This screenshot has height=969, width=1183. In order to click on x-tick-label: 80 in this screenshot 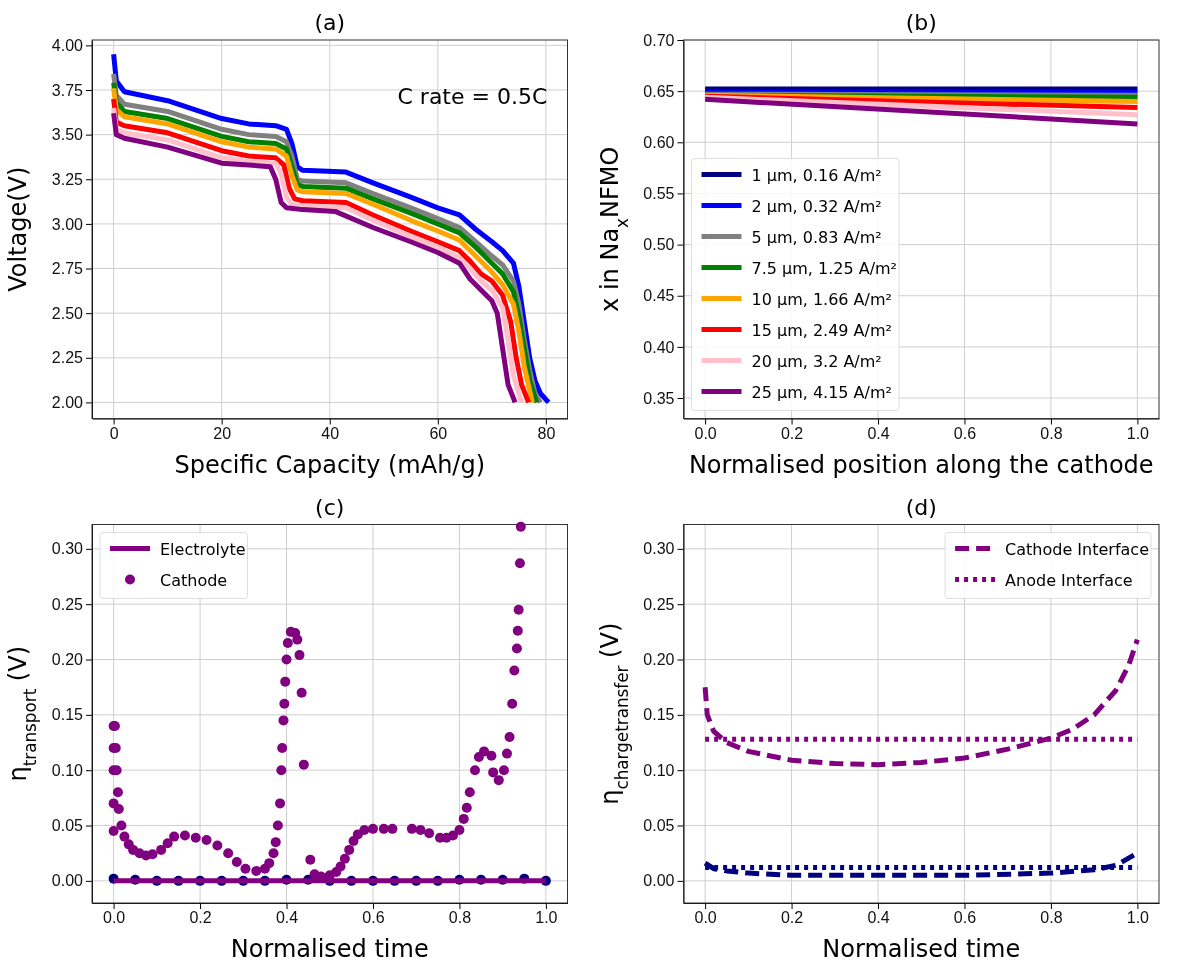, I will do `click(546, 433)`.